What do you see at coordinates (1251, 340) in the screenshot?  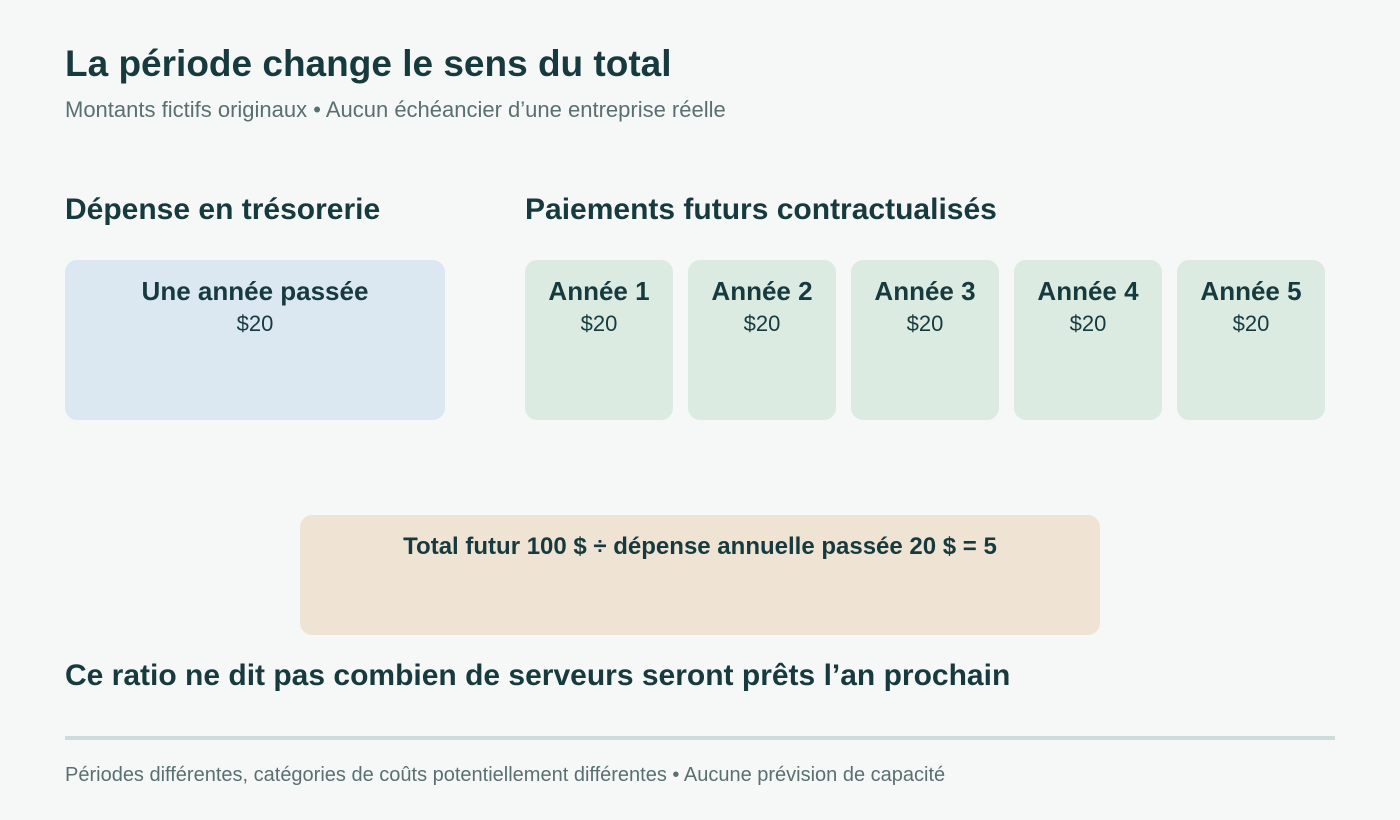 I see `future-year-card-5: Année 5 $20` at bounding box center [1251, 340].